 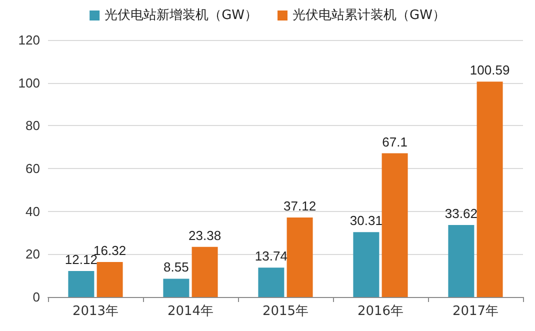 What do you see at coordinates (33, 126) in the screenshot?
I see `y-tick-label: 80` at bounding box center [33, 126].